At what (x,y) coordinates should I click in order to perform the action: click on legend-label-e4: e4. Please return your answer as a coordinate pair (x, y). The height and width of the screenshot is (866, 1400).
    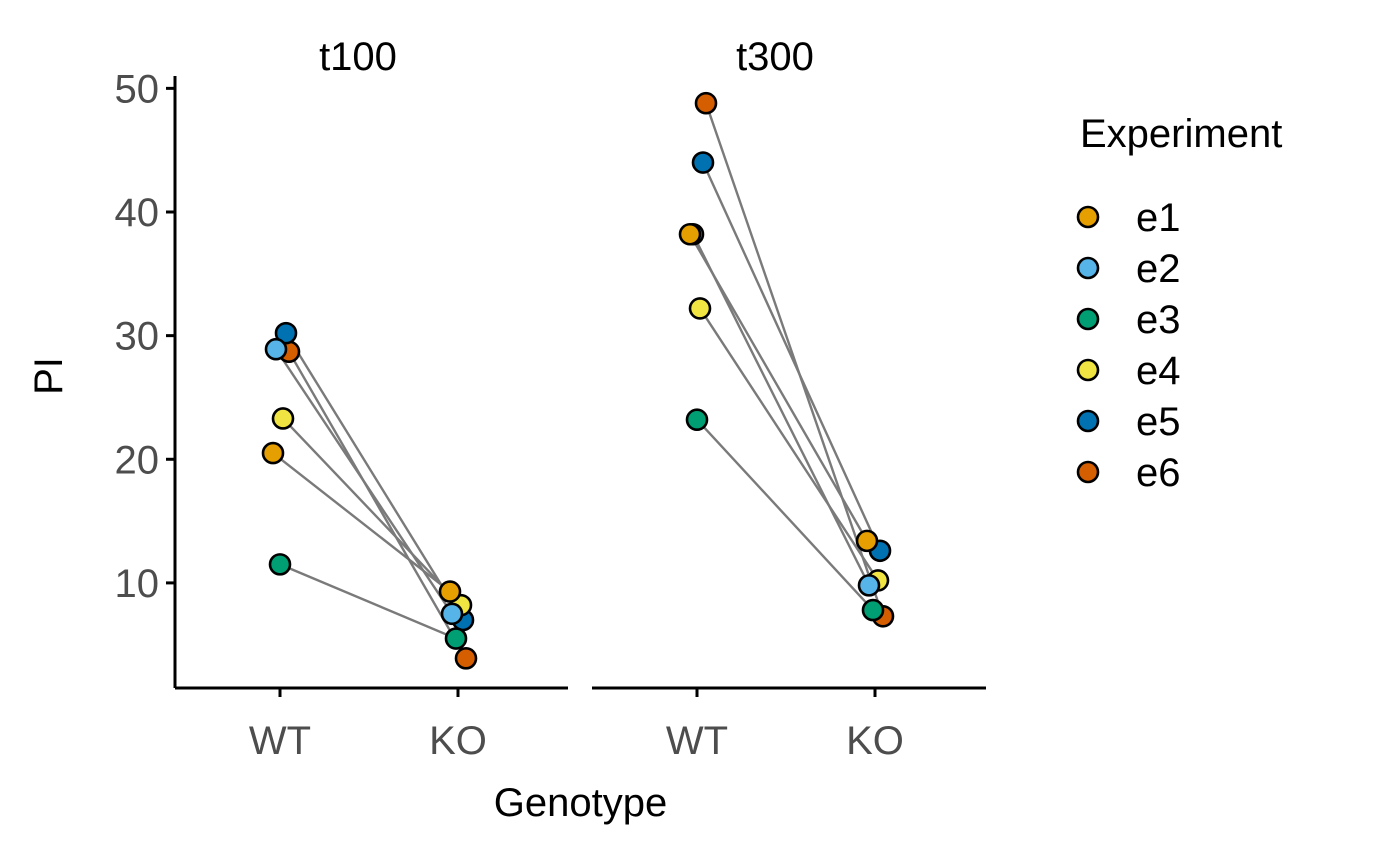
    Looking at the image, I should click on (1158, 371).